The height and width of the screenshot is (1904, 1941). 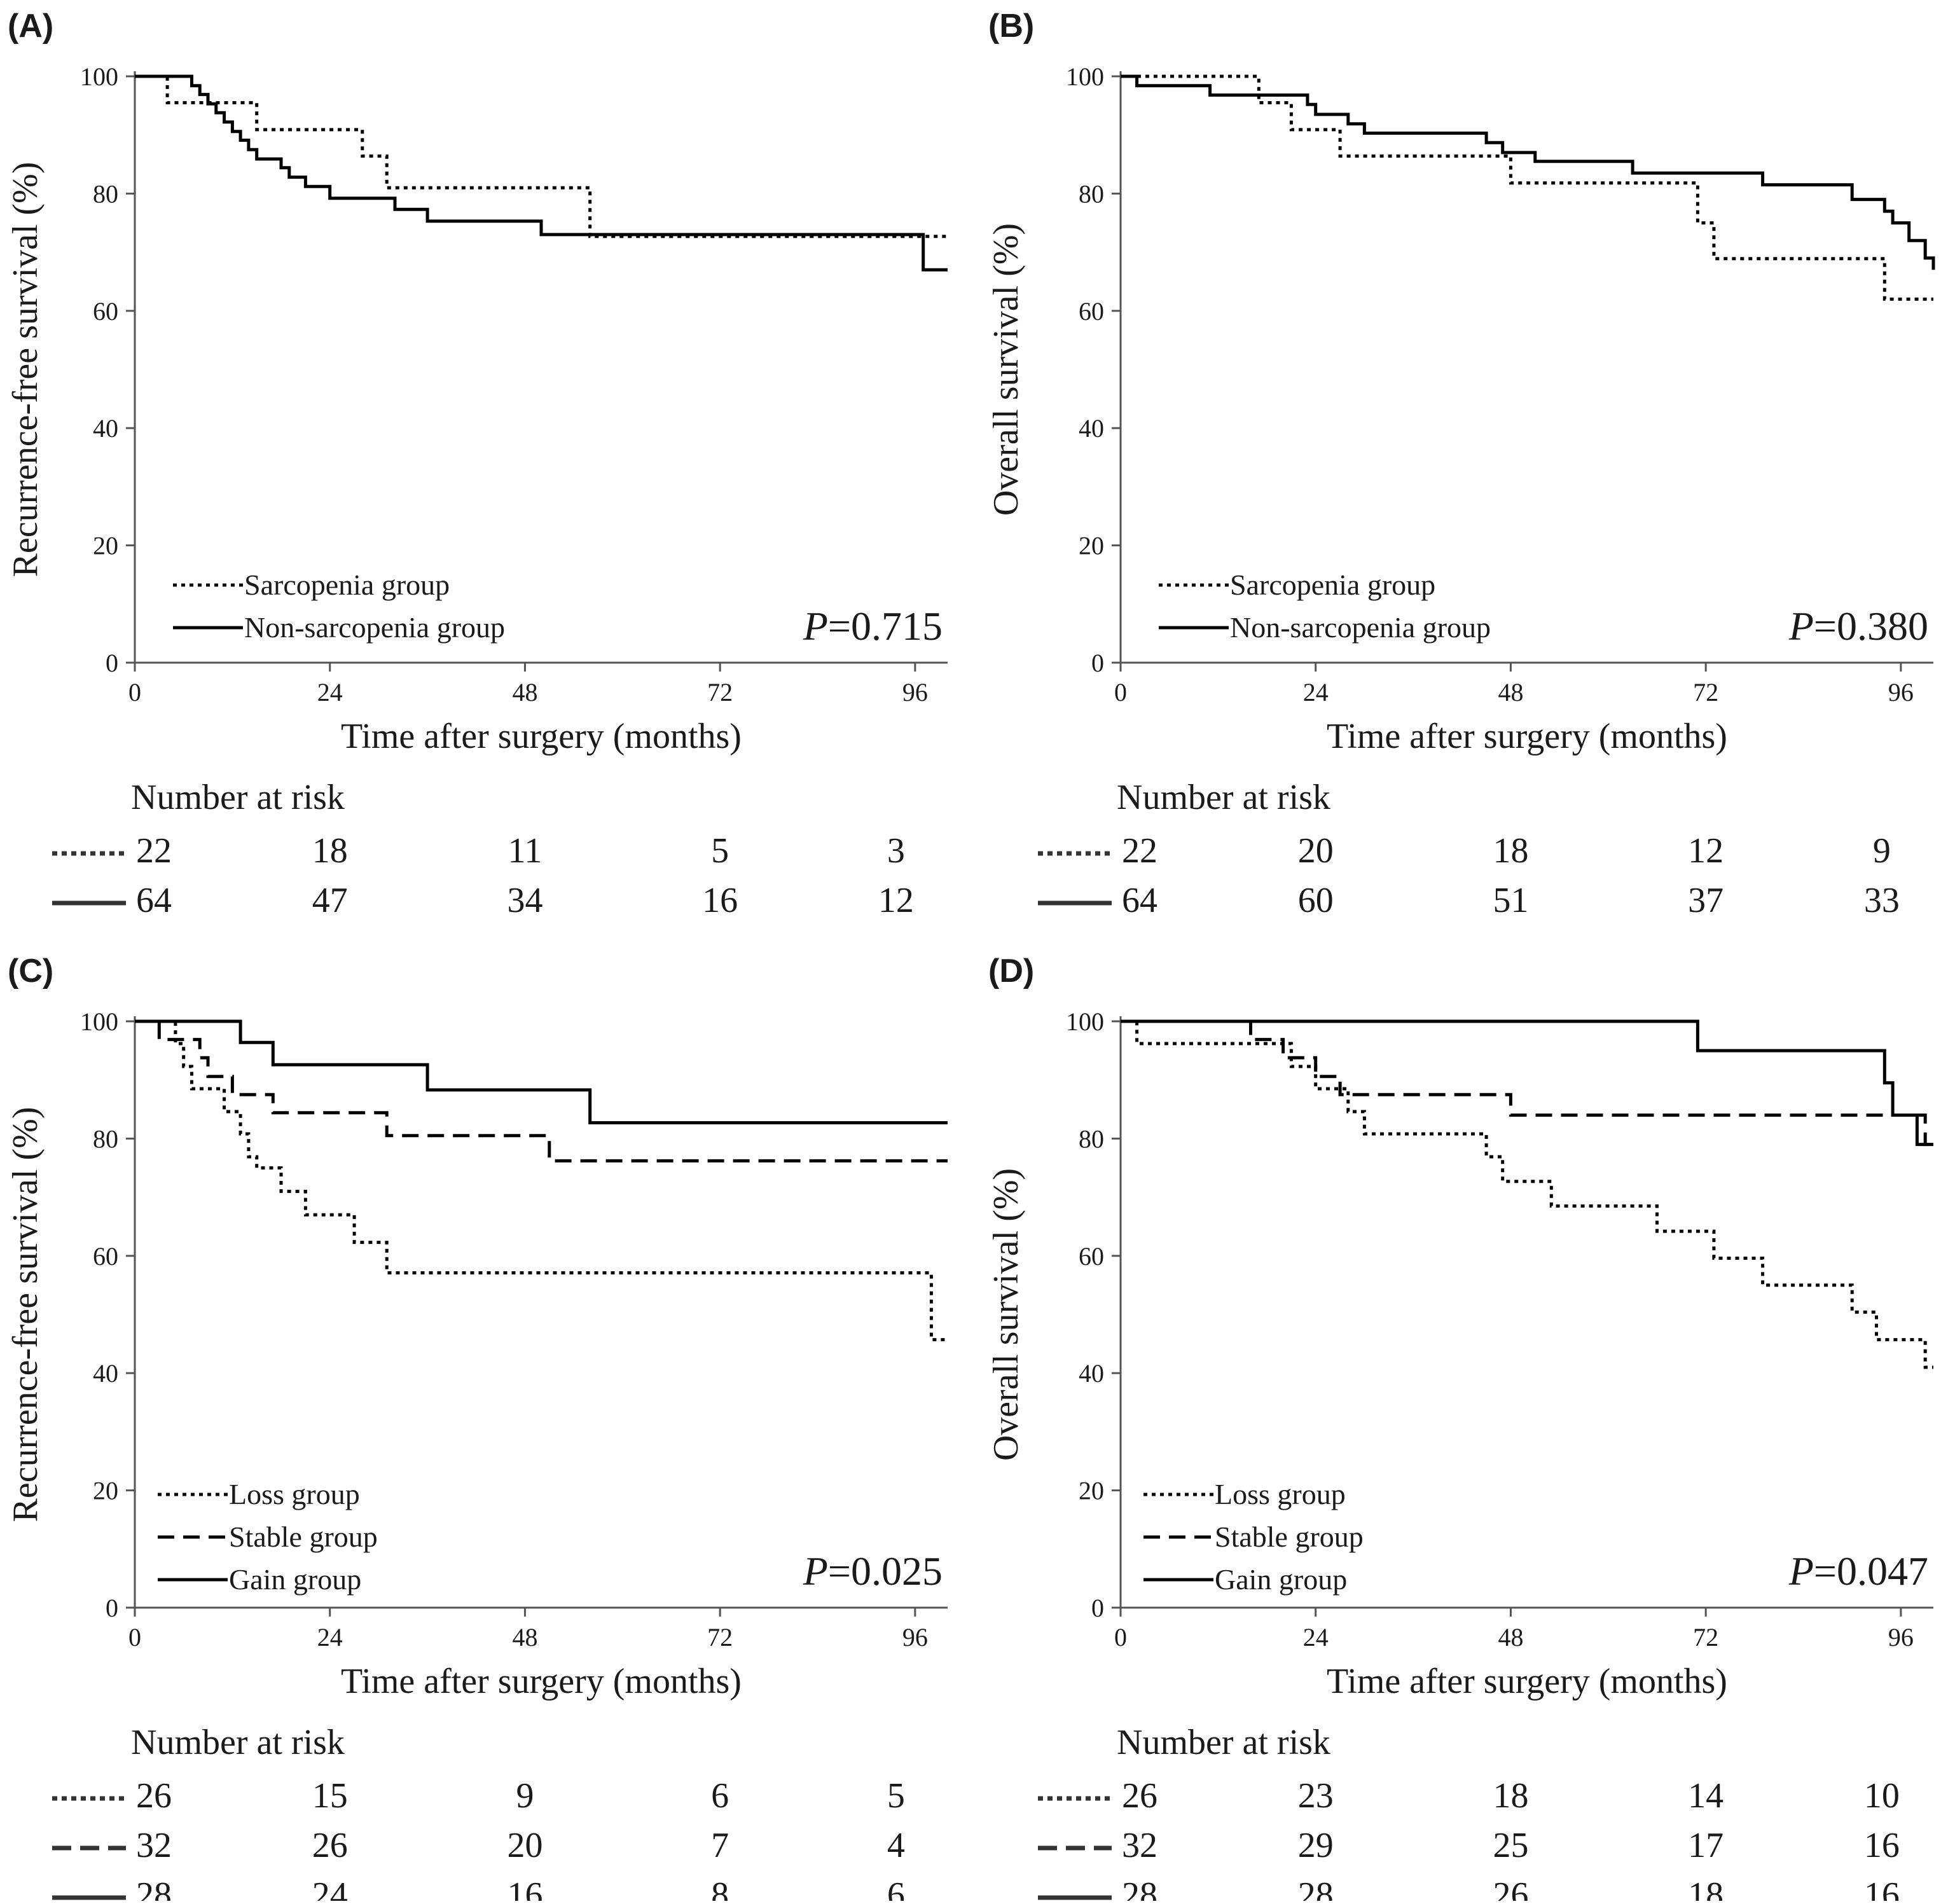 I want to click on risk-value: 10, so click(x=1882, y=1796).